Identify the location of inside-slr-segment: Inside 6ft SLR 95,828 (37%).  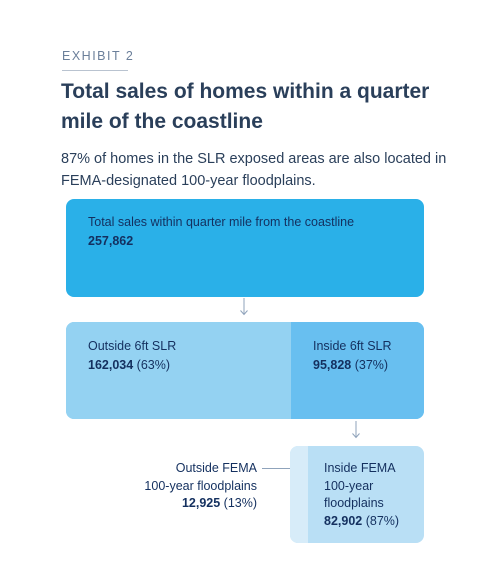
(357, 370).